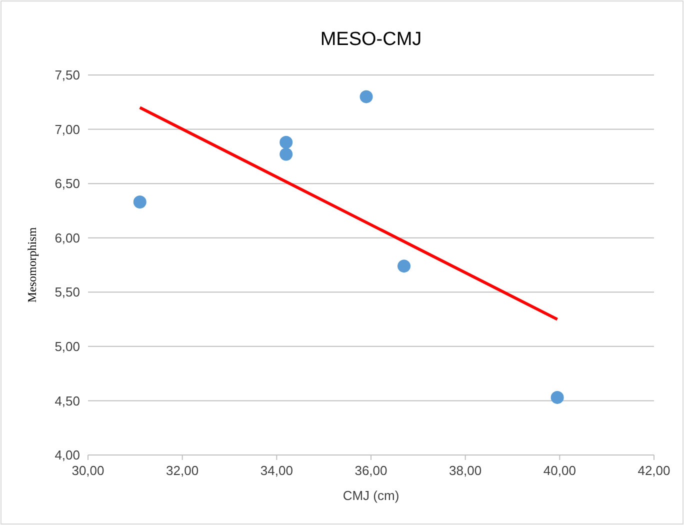 The height and width of the screenshot is (525, 684). I want to click on chart-title: MESO-CMJ, so click(371, 39).